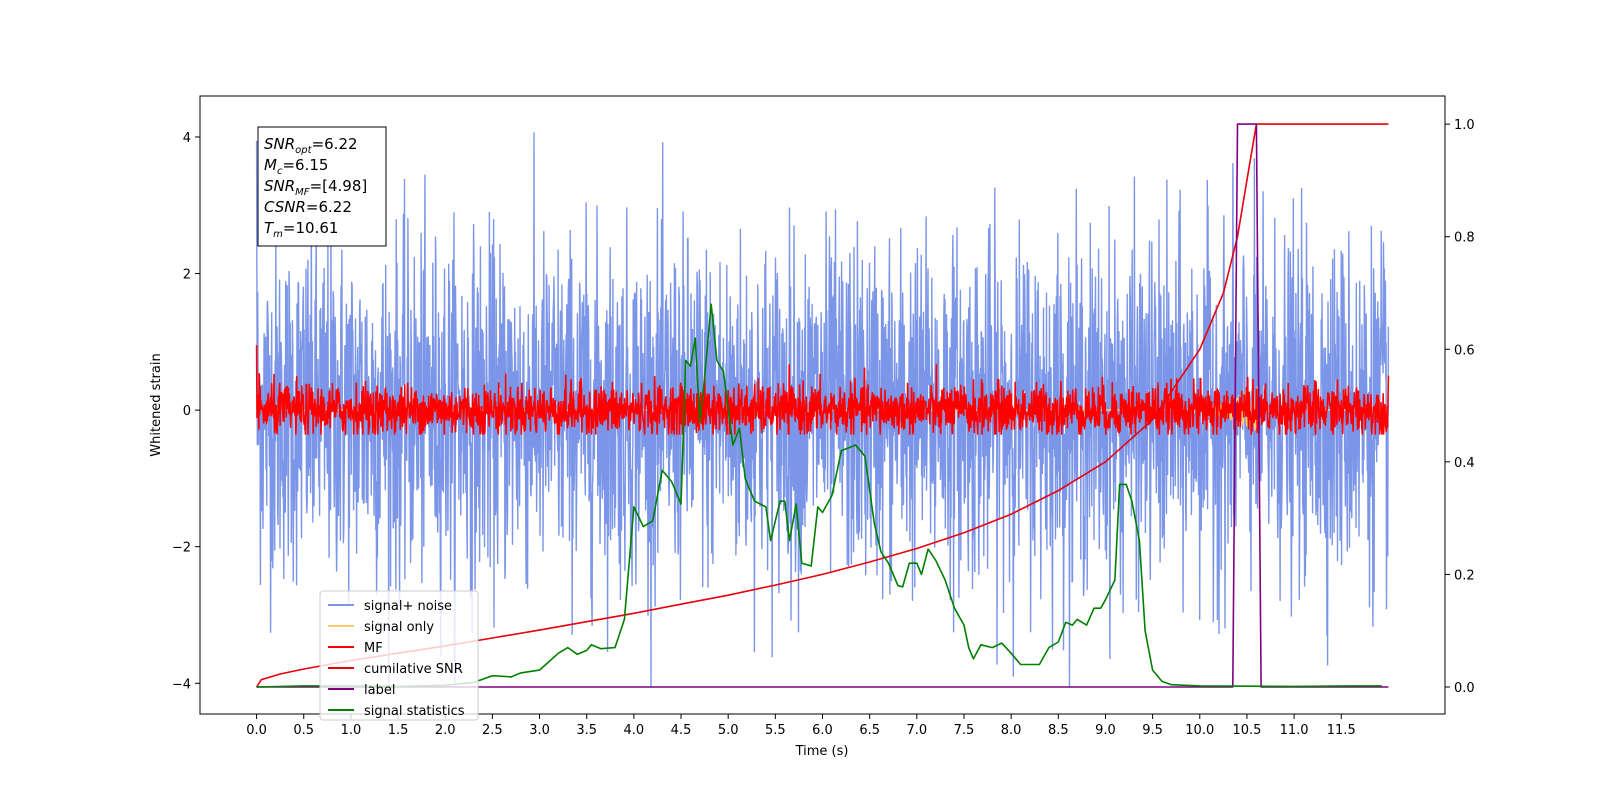 The image size is (1600, 800). What do you see at coordinates (1105, 730) in the screenshot?
I see `x-tick-label: 9.0` at bounding box center [1105, 730].